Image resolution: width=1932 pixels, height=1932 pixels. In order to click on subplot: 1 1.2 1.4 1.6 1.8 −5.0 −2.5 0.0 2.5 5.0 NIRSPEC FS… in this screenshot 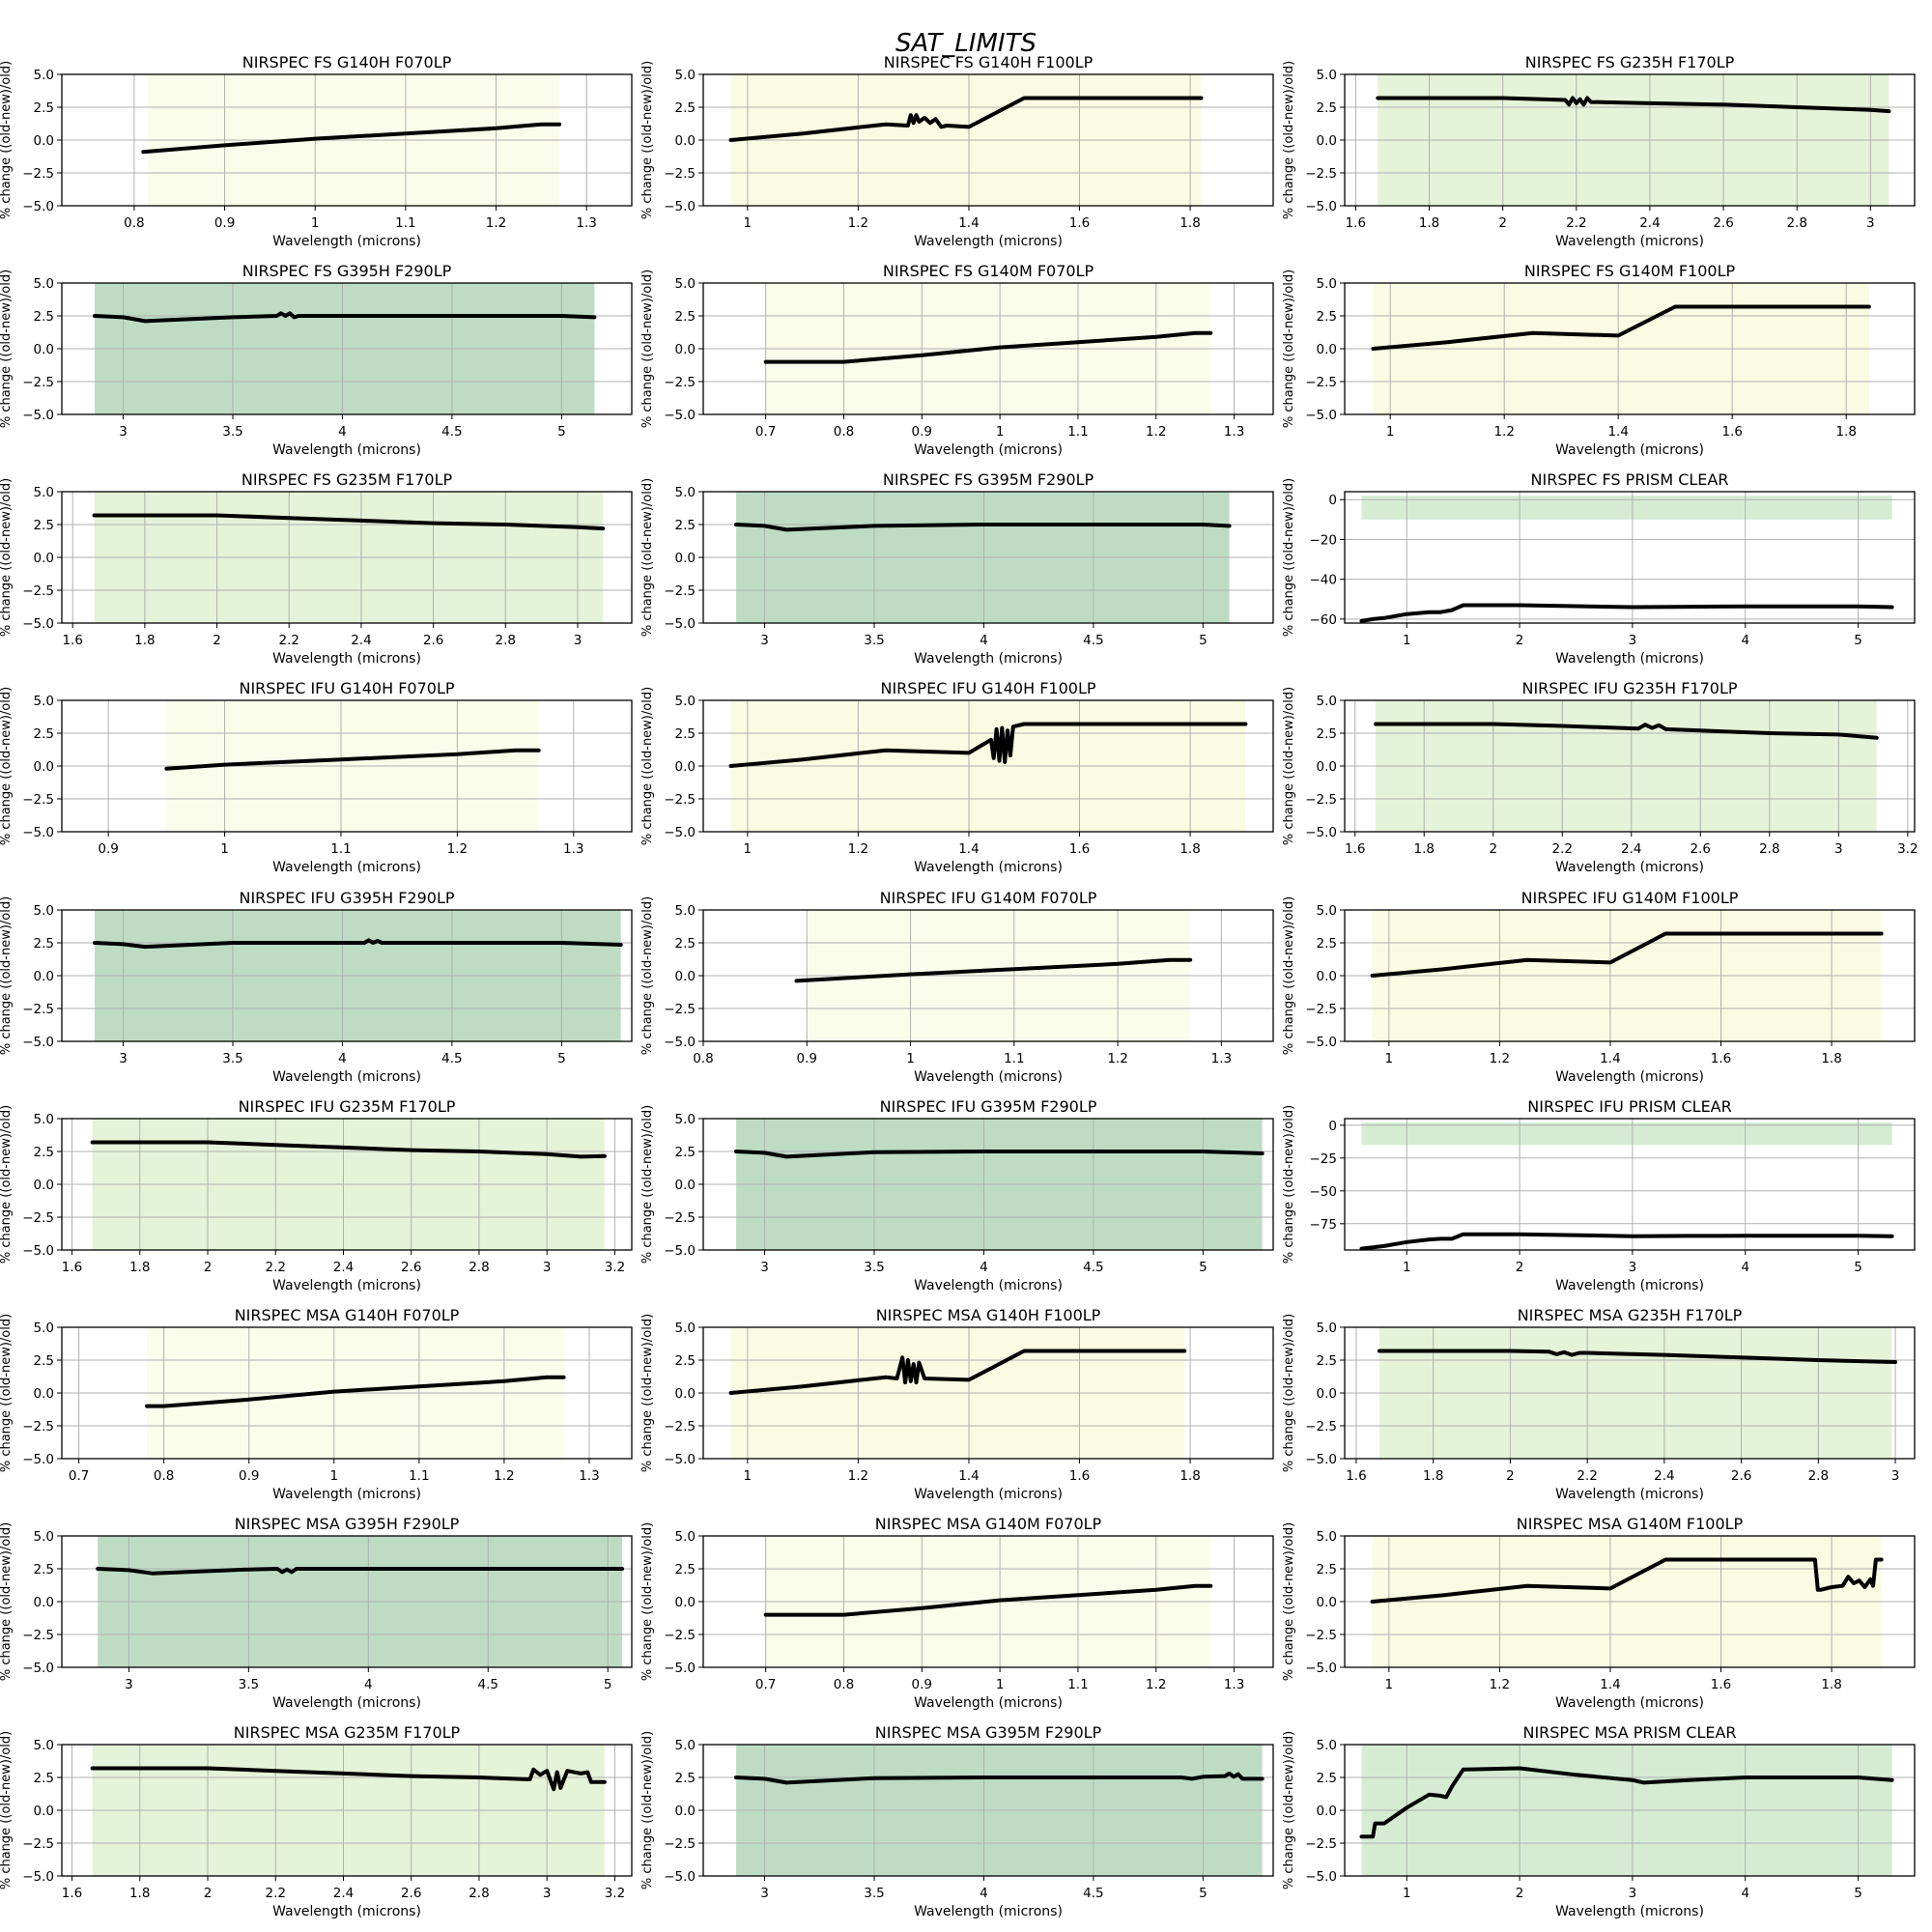, I will do `click(957, 151)`.